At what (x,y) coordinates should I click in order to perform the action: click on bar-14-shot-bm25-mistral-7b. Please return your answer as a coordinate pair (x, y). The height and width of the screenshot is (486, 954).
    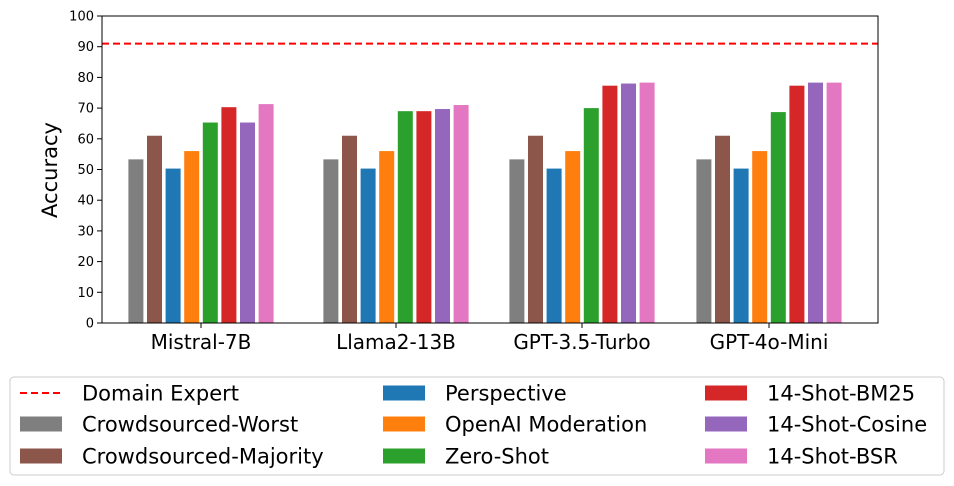
    Looking at the image, I should click on (229, 215).